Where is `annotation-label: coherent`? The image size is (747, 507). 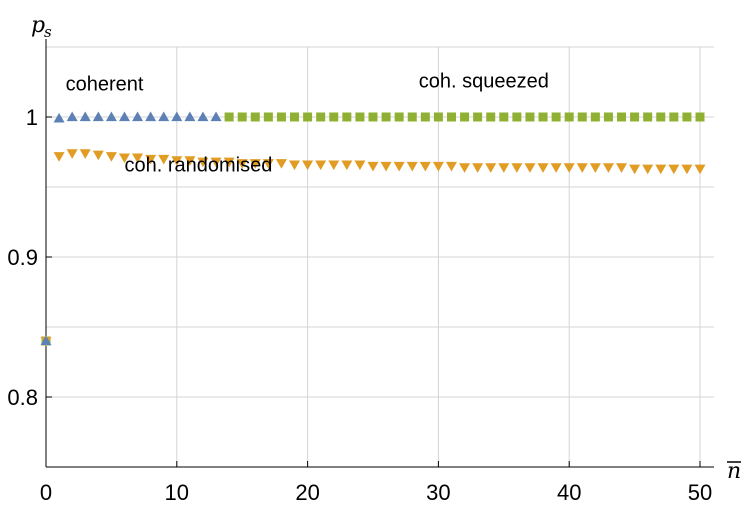
annotation-label: coherent is located at coordinates (105, 84).